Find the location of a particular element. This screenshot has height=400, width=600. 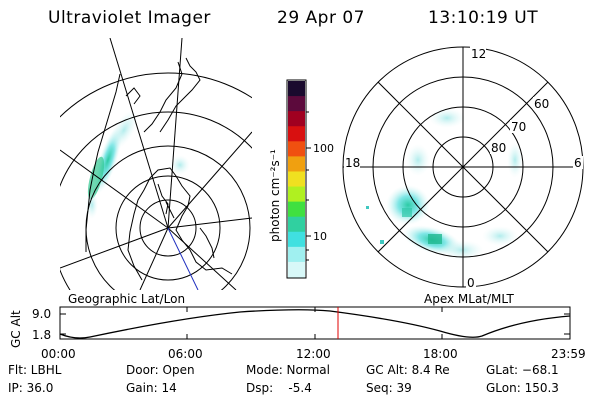

mlt-label-18: 18 is located at coordinates (352, 163).